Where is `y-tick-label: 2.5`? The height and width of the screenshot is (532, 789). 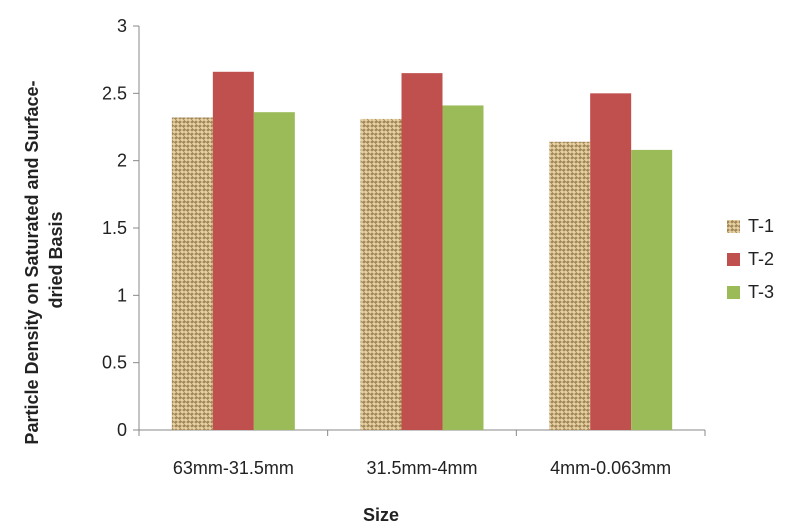
y-tick-label: 2.5 is located at coordinates (114, 93).